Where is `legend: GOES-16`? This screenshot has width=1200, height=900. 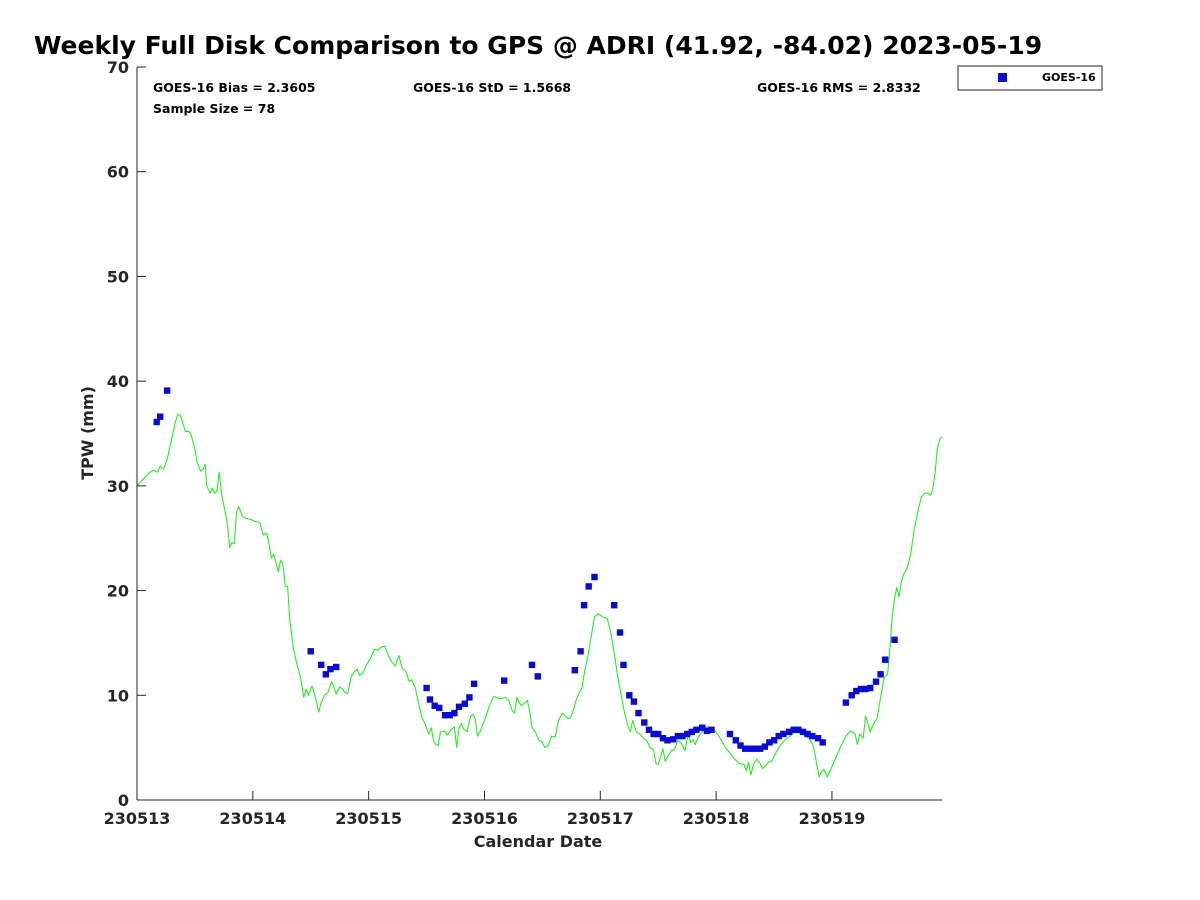
legend: GOES-16 is located at coordinates (1030, 78).